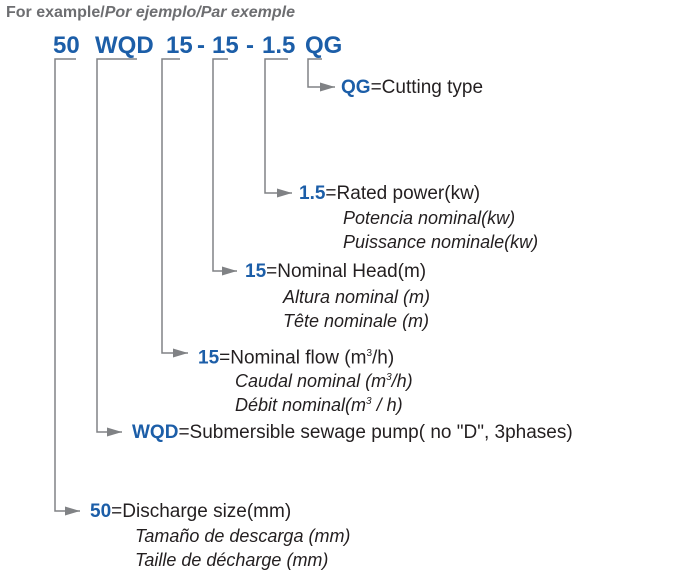  What do you see at coordinates (356, 321) in the screenshot?
I see `item-head-fr: Tête nominale (m)` at bounding box center [356, 321].